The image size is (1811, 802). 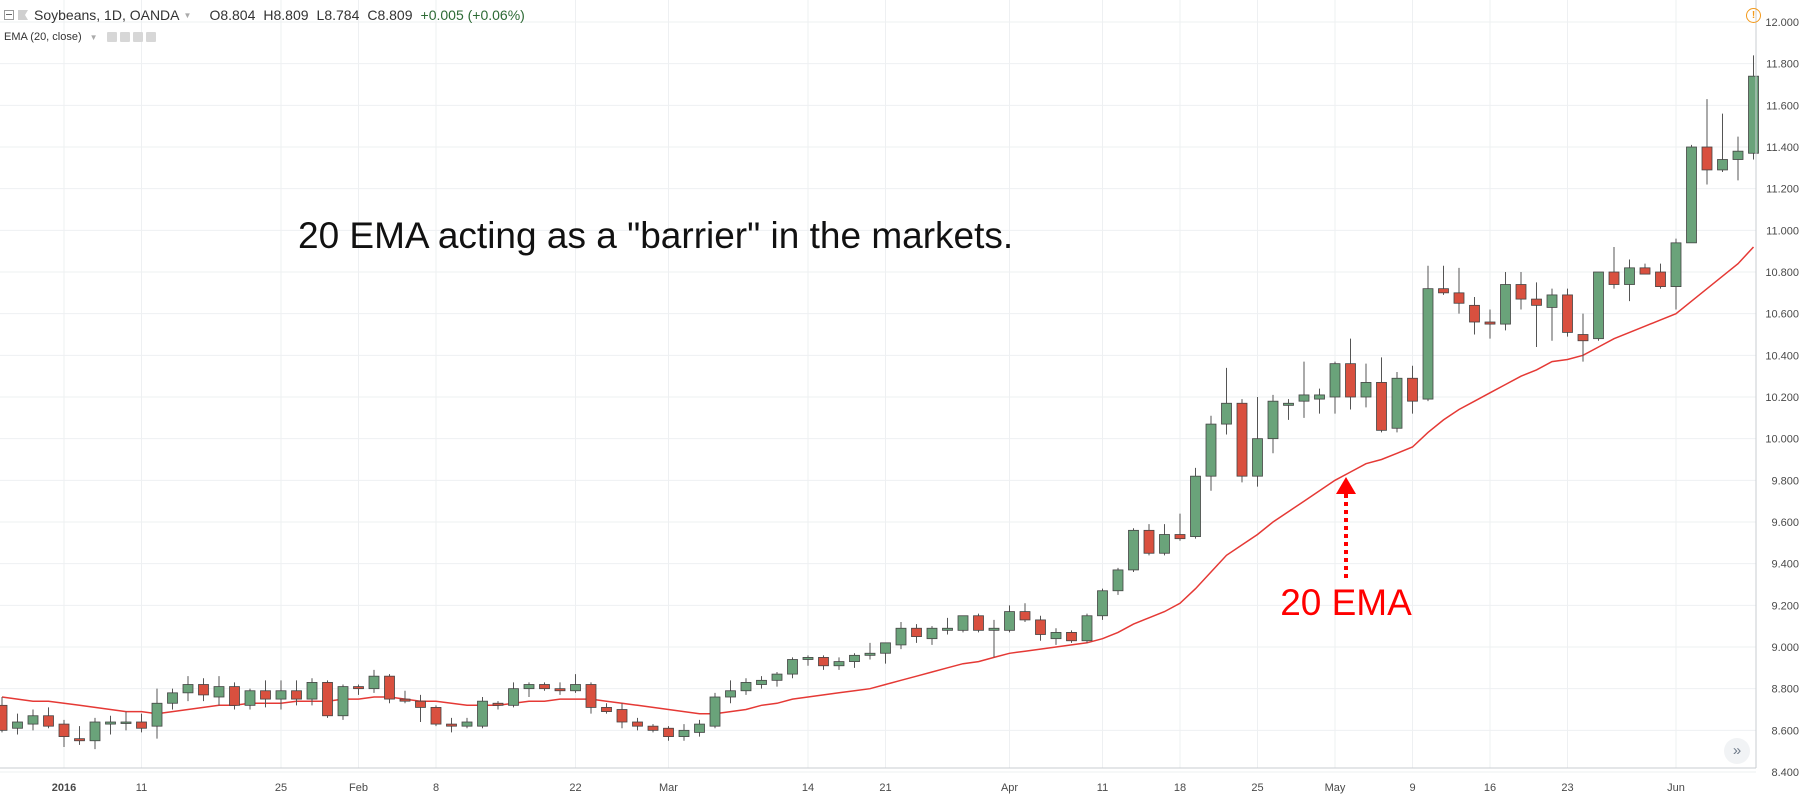 I want to click on study-remove-icon, so click(x=150, y=37).